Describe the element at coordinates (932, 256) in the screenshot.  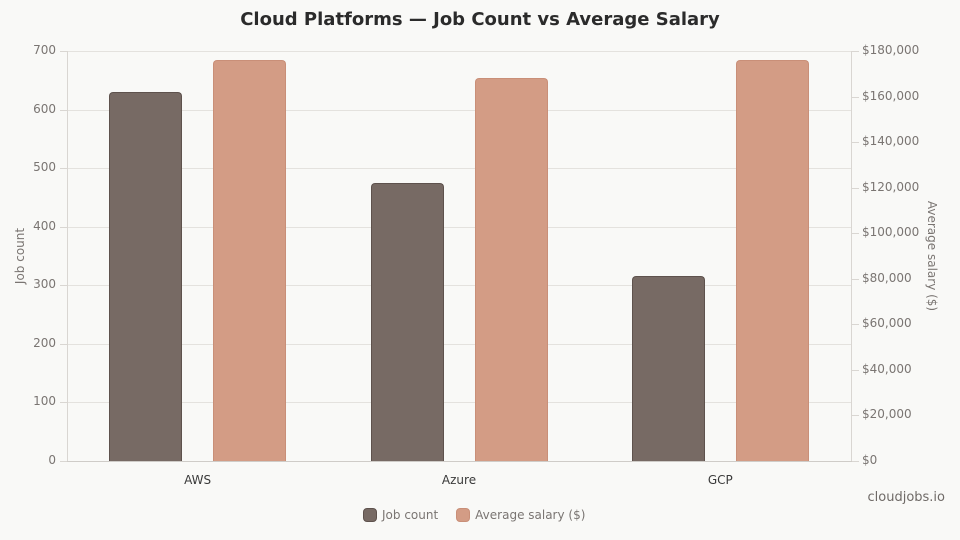
I see `right-axis-title: Average salary ($)` at that location.